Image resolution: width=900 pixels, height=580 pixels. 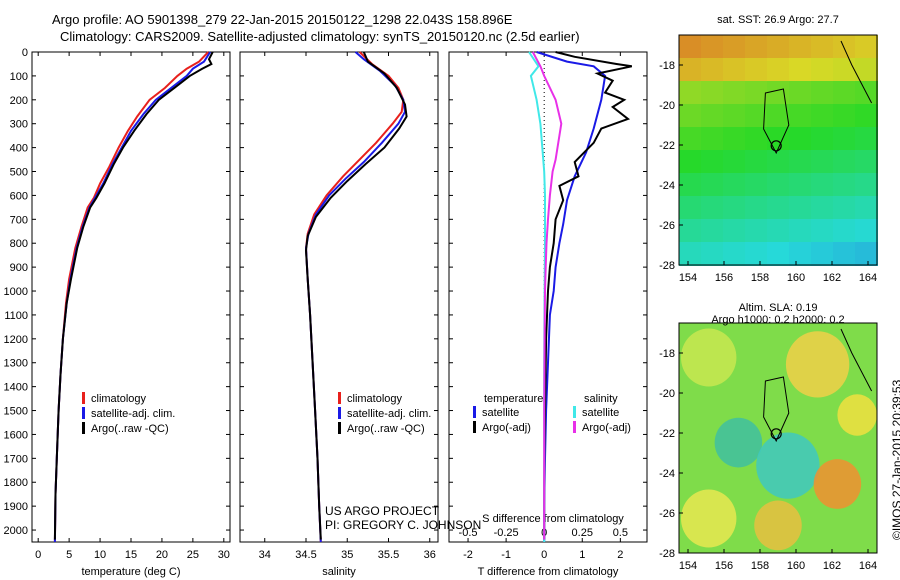 What do you see at coordinates (667, 514) in the screenshot?
I see `sla_map-ytick-label: -26` at bounding box center [667, 514].